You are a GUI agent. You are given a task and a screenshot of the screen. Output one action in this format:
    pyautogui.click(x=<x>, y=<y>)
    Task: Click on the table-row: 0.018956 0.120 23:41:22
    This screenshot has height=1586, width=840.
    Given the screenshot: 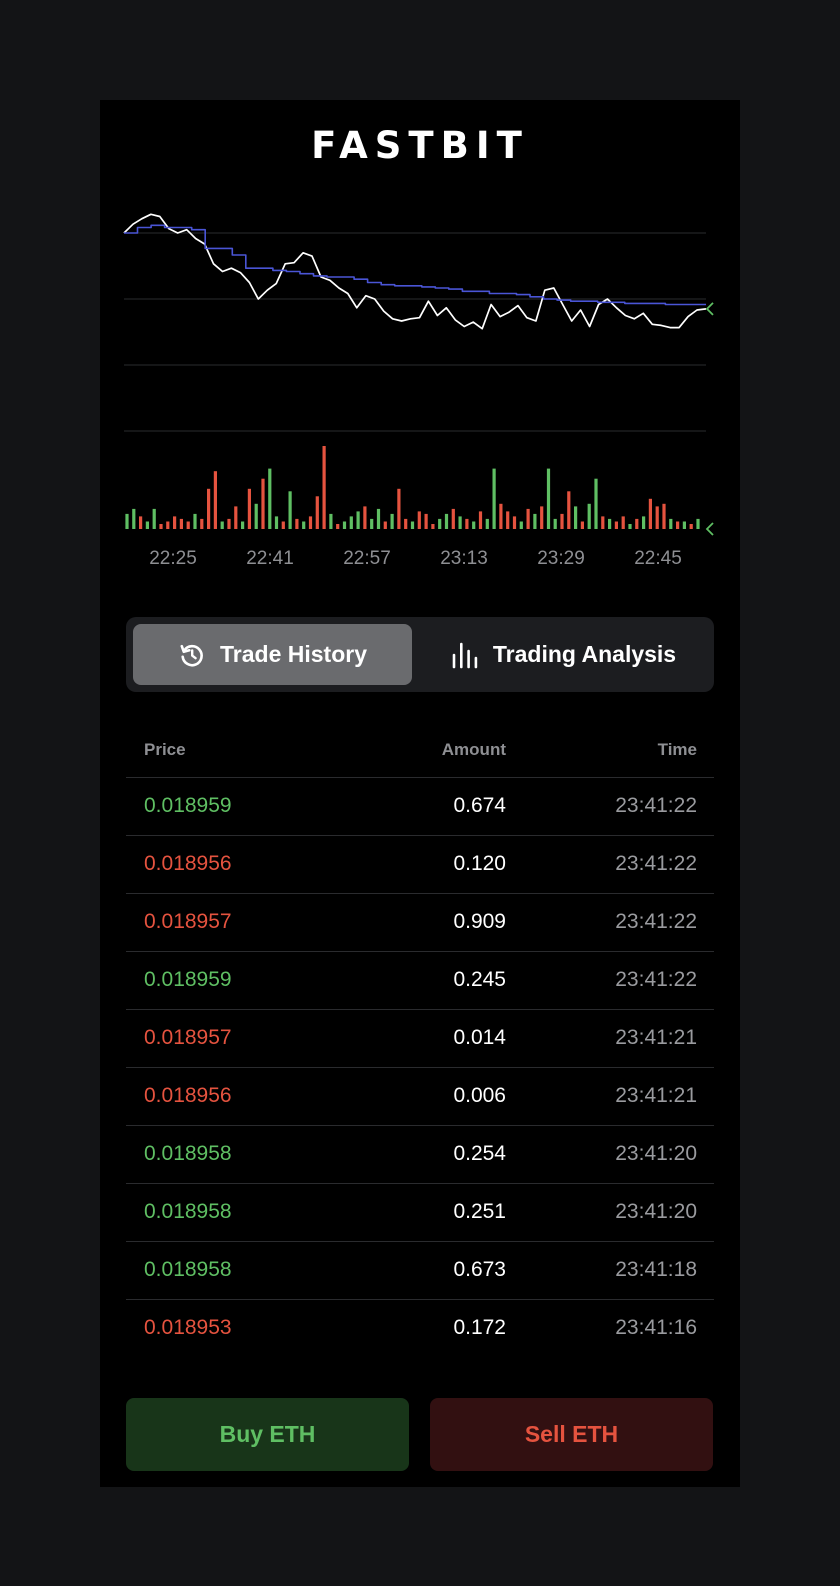 What is the action you would take?
    pyautogui.click(x=420, y=865)
    